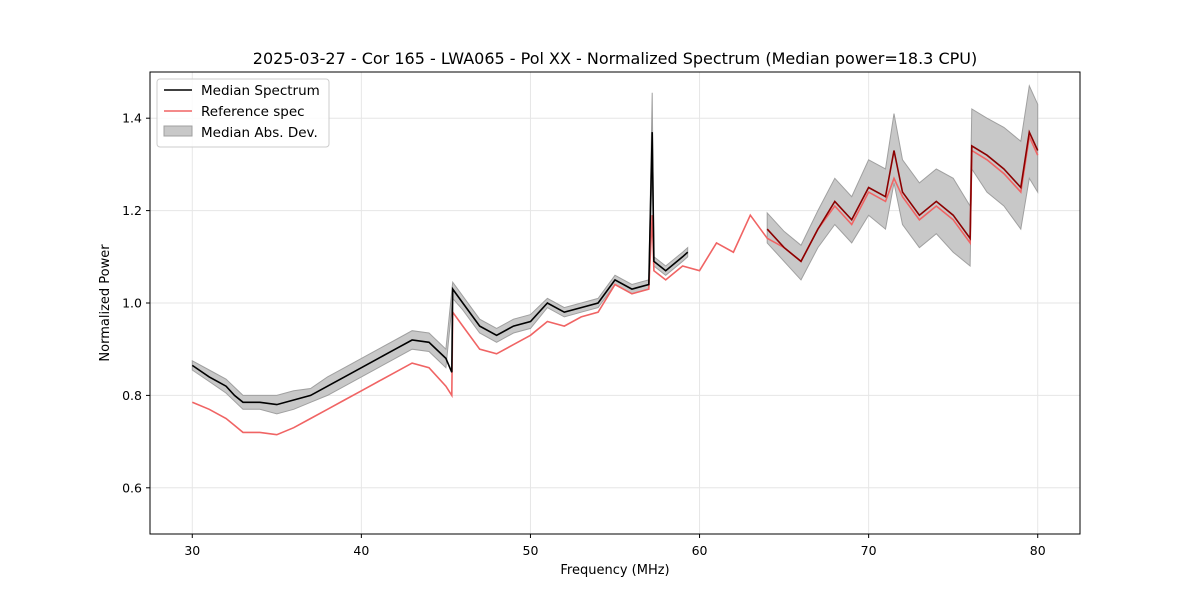  I want to click on legend-mad-swatch, so click(178, 131).